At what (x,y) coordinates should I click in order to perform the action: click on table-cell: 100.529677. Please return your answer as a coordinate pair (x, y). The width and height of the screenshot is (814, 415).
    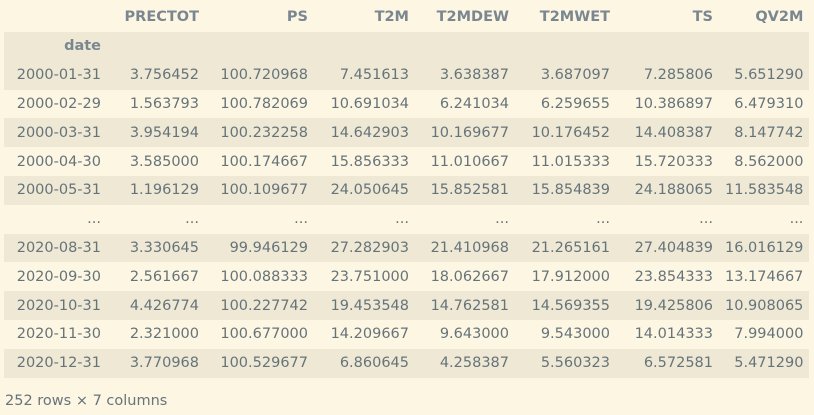
    Looking at the image, I should click on (264, 363).